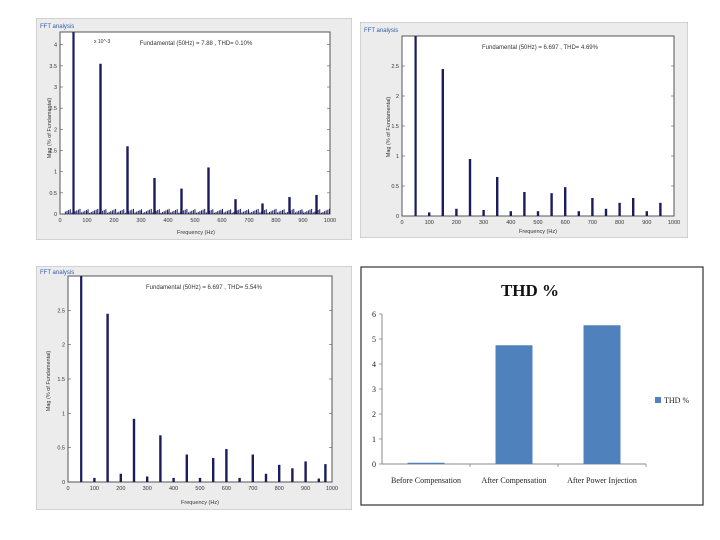 The height and width of the screenshot is (540, 720). What do you see at coordinates (330, 221) in the screenshot?
I see `fft-x-tick-label: 1000` at bounding box center [330, 221].